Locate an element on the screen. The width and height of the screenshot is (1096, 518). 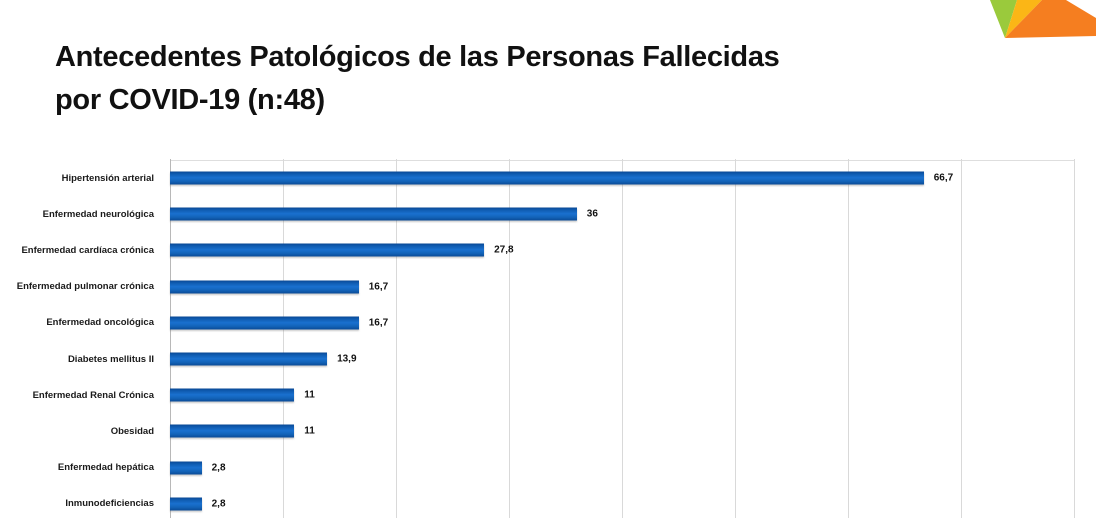
bar-row: Diabetes mellitus II 13,9 is located at coordinates (548, 359).